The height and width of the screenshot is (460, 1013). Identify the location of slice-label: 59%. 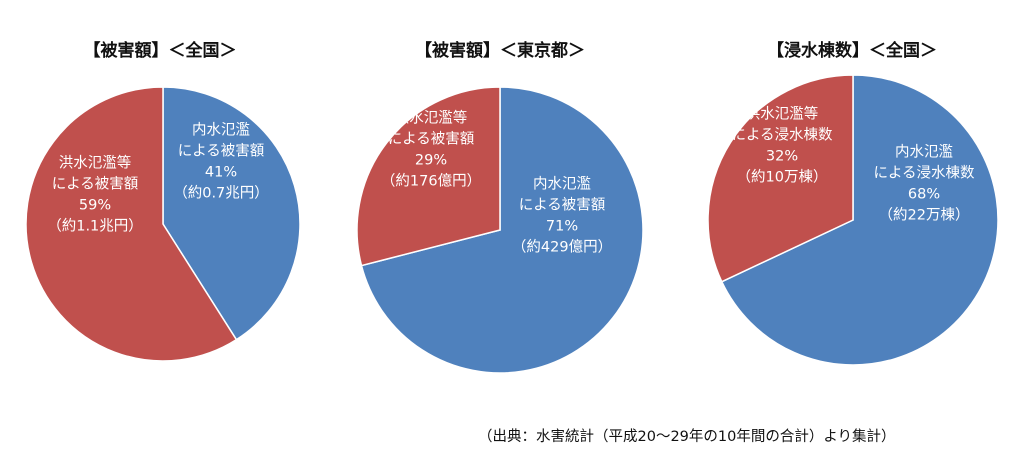
(95, 206).